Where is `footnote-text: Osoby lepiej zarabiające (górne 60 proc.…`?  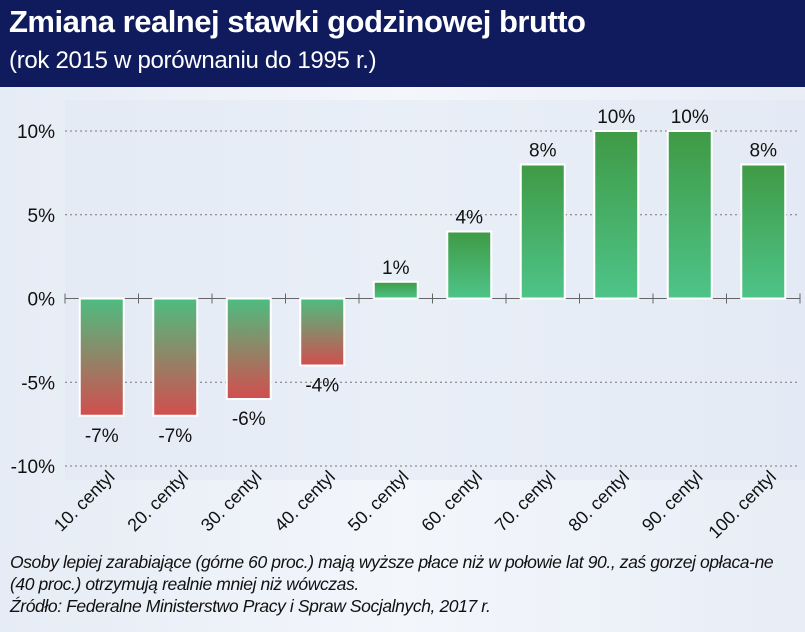 footnote-text: Osoby lepiej zarabiające (górne 60 proc.… is located at coordinates (392, 573).